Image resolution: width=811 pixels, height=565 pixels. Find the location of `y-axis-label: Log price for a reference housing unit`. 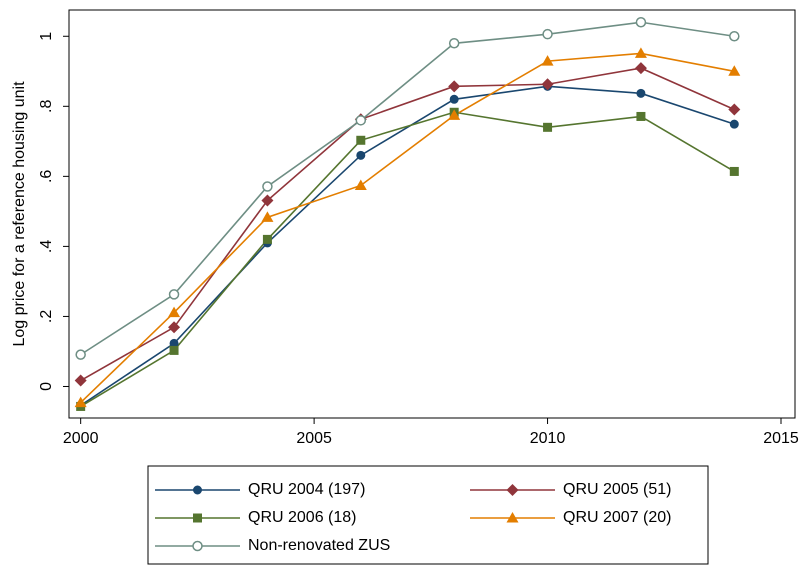

y-axis-label: Log price for a reference housing unit is located at coordinates (19, 214).